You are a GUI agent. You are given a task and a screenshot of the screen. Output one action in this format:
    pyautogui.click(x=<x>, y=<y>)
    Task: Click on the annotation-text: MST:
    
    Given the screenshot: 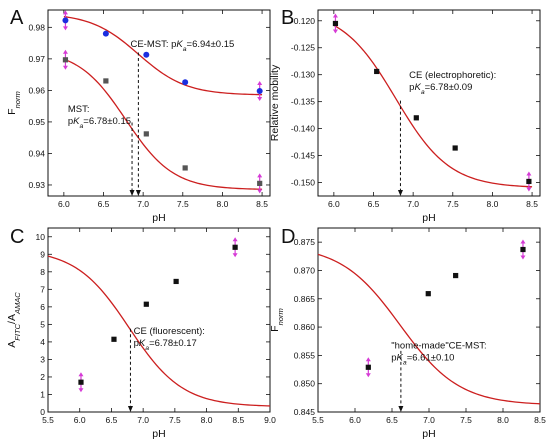 What is the action you would take?
    pyautogui.click(x=79, y=109)
    